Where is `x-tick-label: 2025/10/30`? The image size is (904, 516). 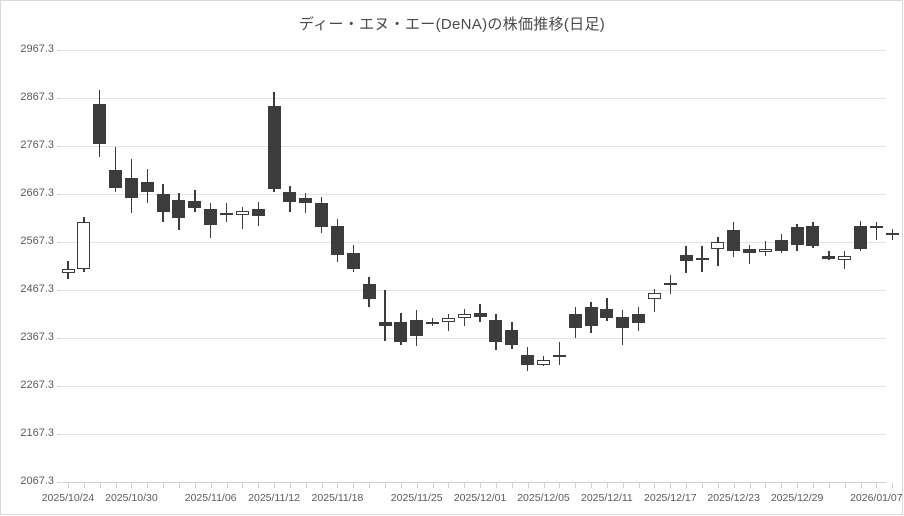
x-tick-label: 2025/10/30 is located at coordinates (131, 498).